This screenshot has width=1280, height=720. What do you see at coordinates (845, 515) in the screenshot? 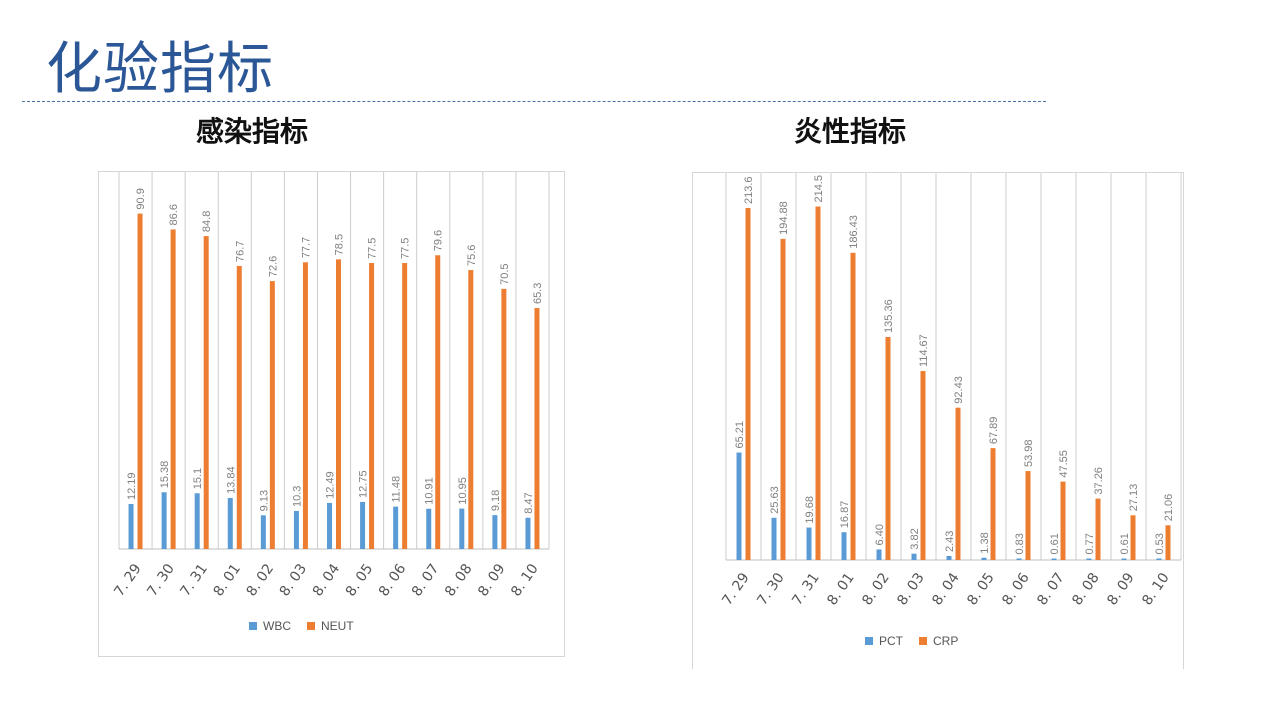
I see `data-label-pct-8-01: 16.87` at bounding box center [845, 515].